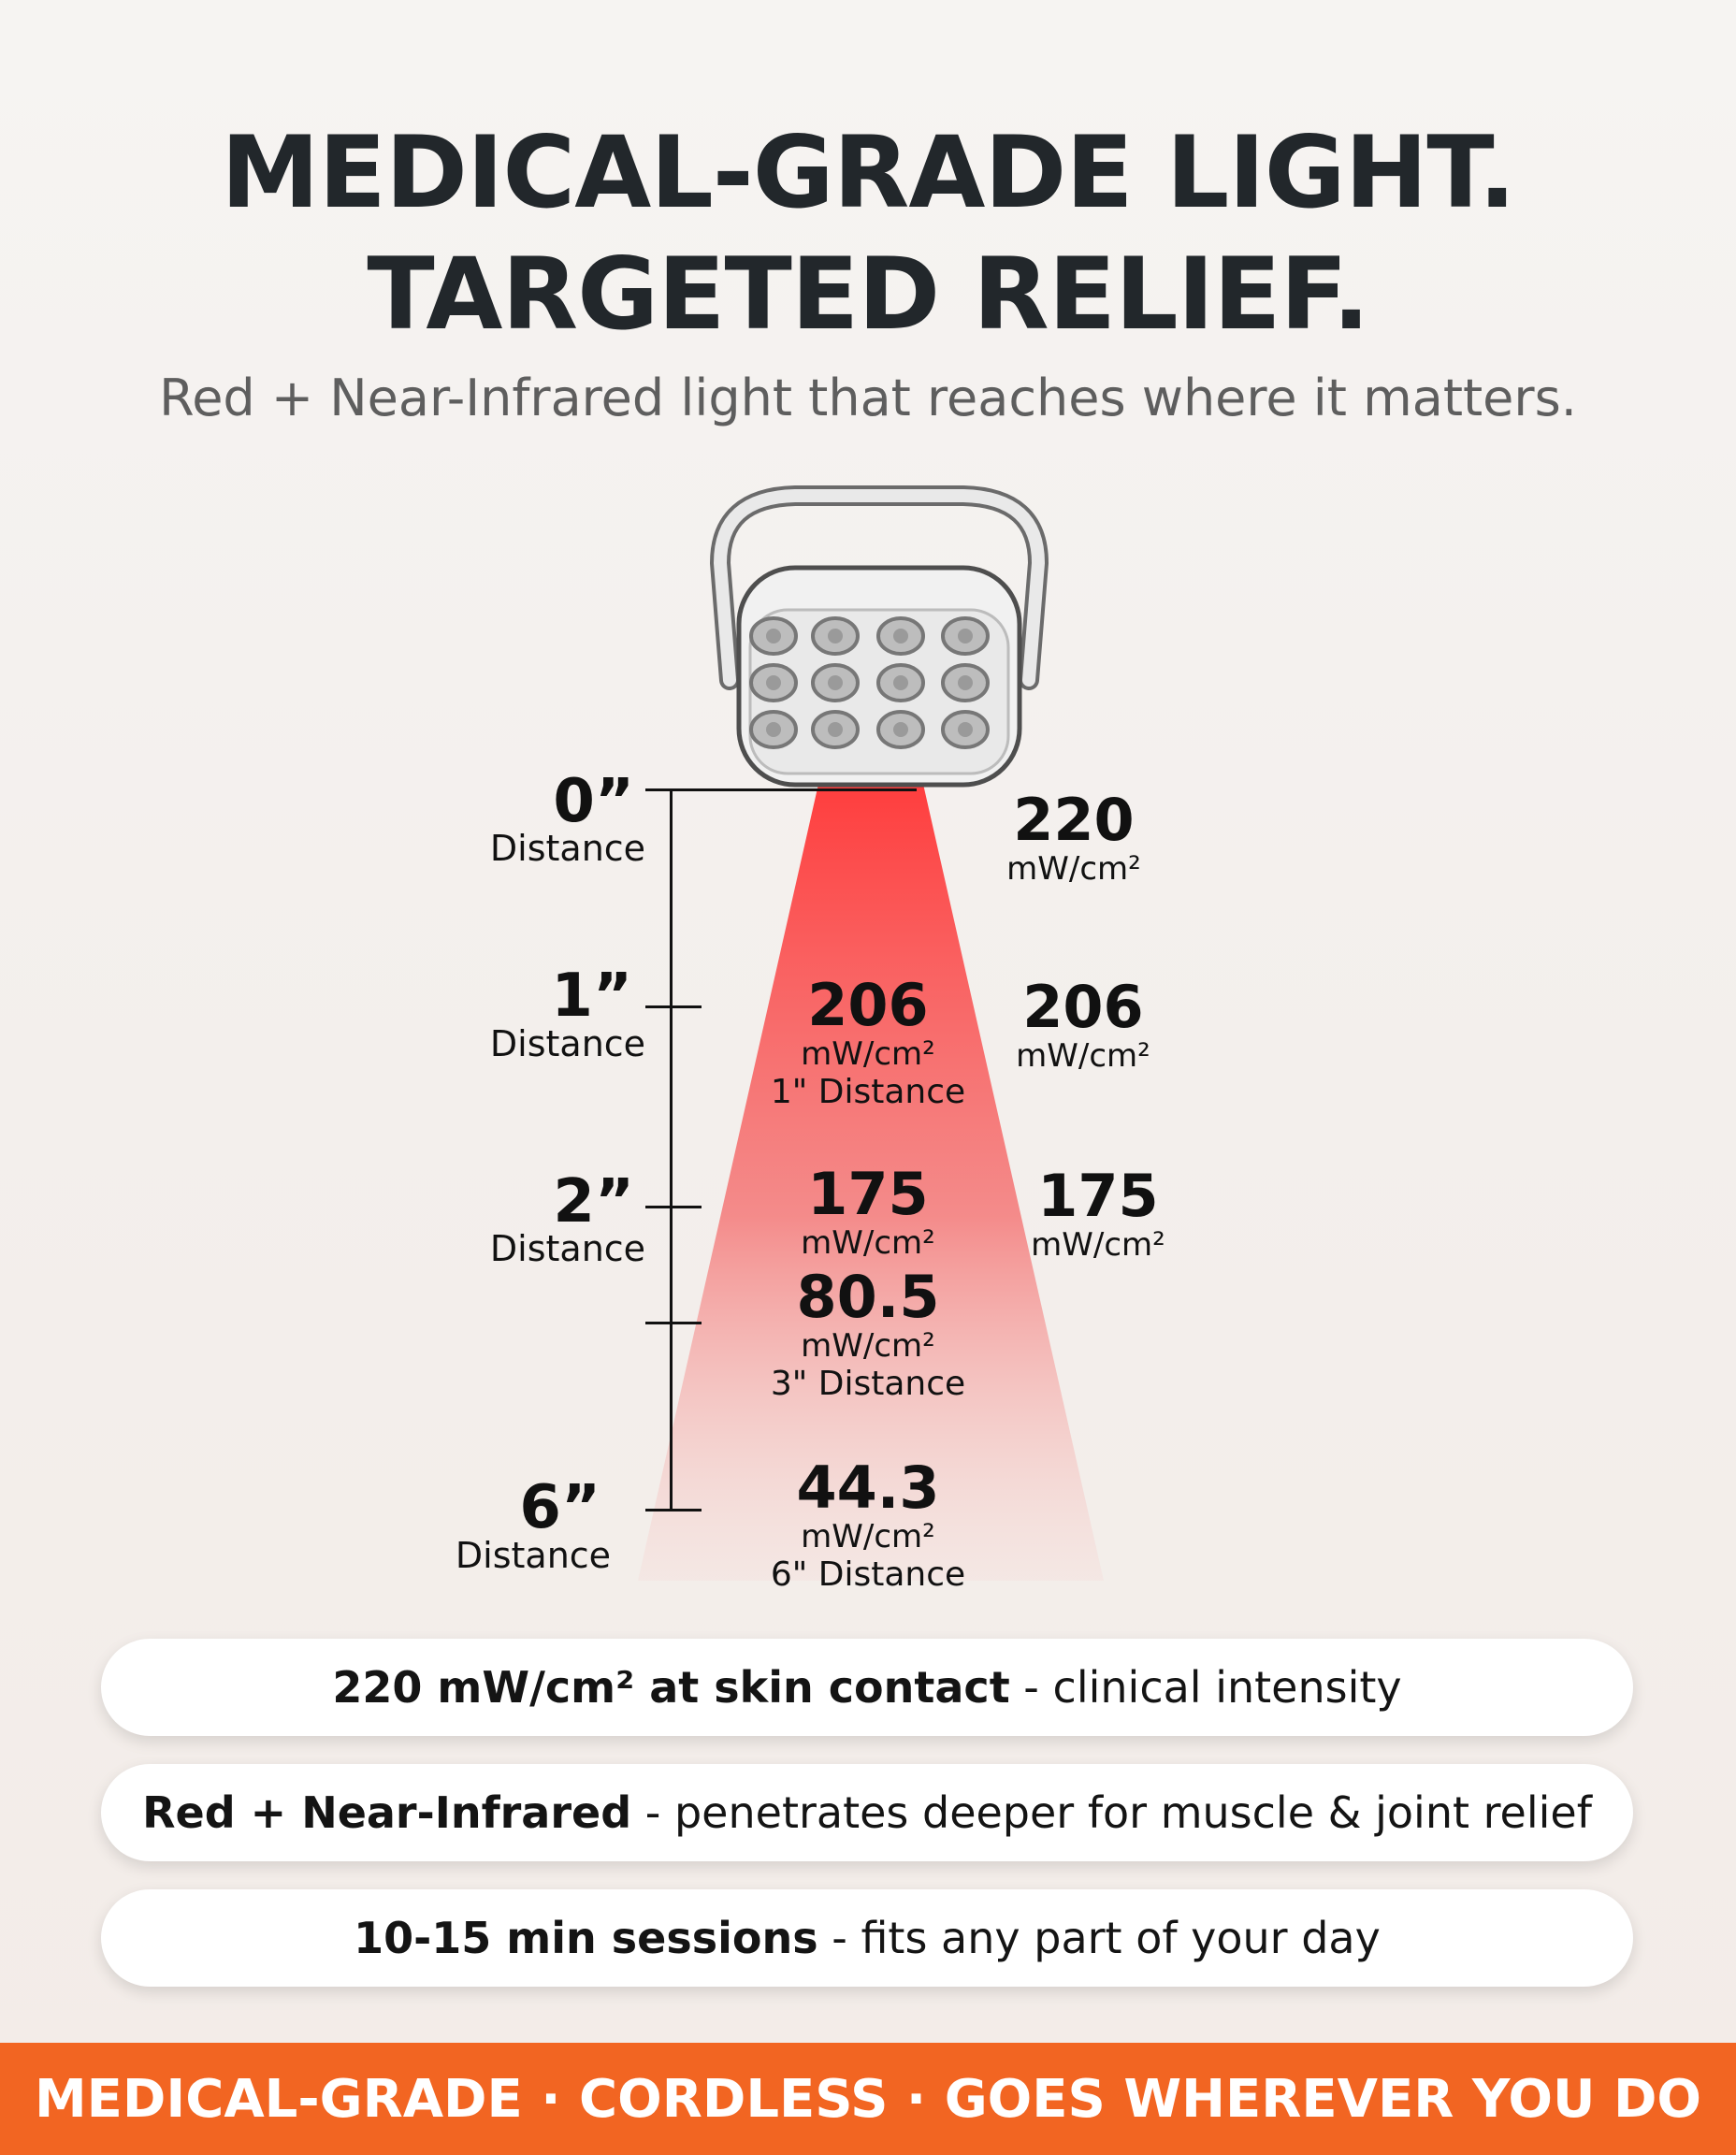 This screenshot has height=2155, width=1736. Describe the element at coordinates (559, 1507) in the screenshot. I see `distance-6-number: 6”` at that location.